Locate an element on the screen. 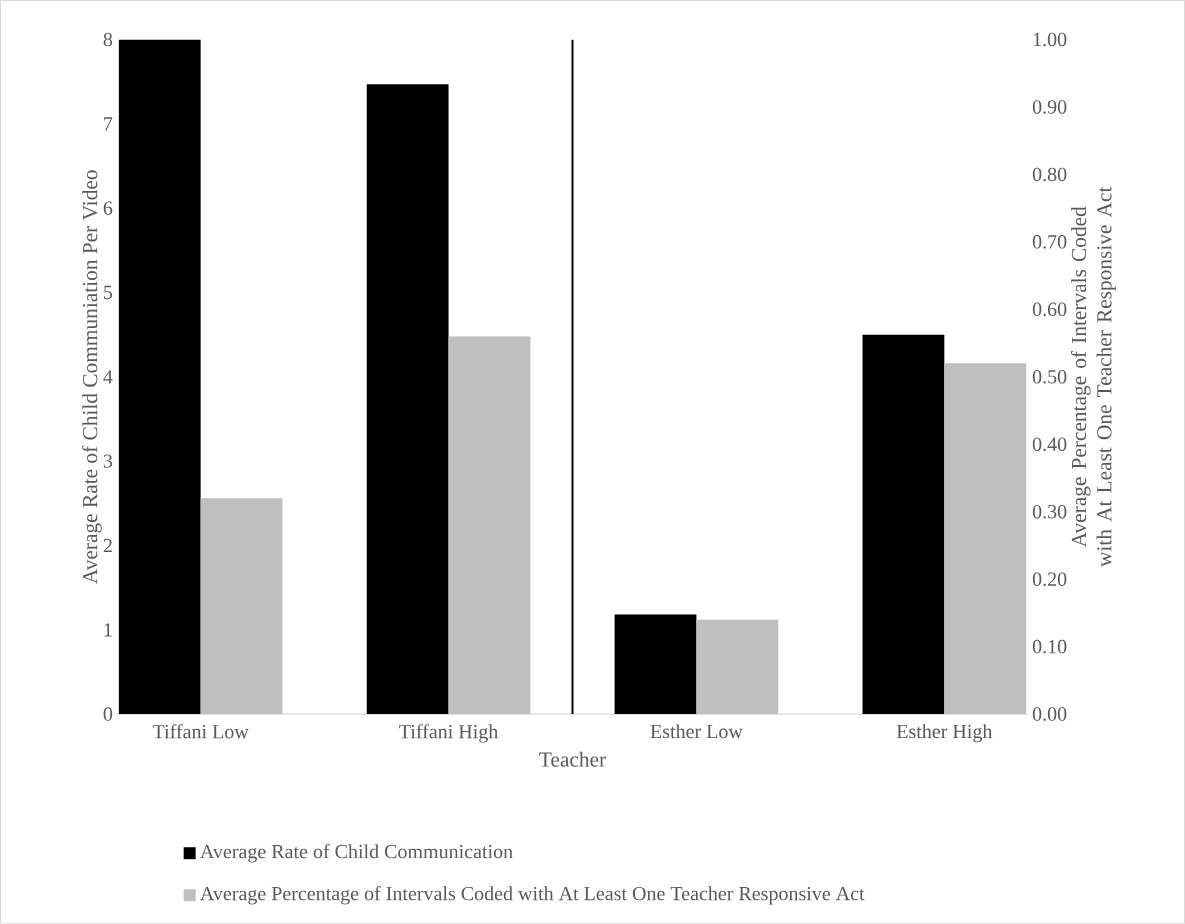 The width and height of the screenshot is (1185, 924). legend-label: Average Percentage of Intervals Coded with At Least One Teacher Responsive Act is located at coordinates (532, 895).